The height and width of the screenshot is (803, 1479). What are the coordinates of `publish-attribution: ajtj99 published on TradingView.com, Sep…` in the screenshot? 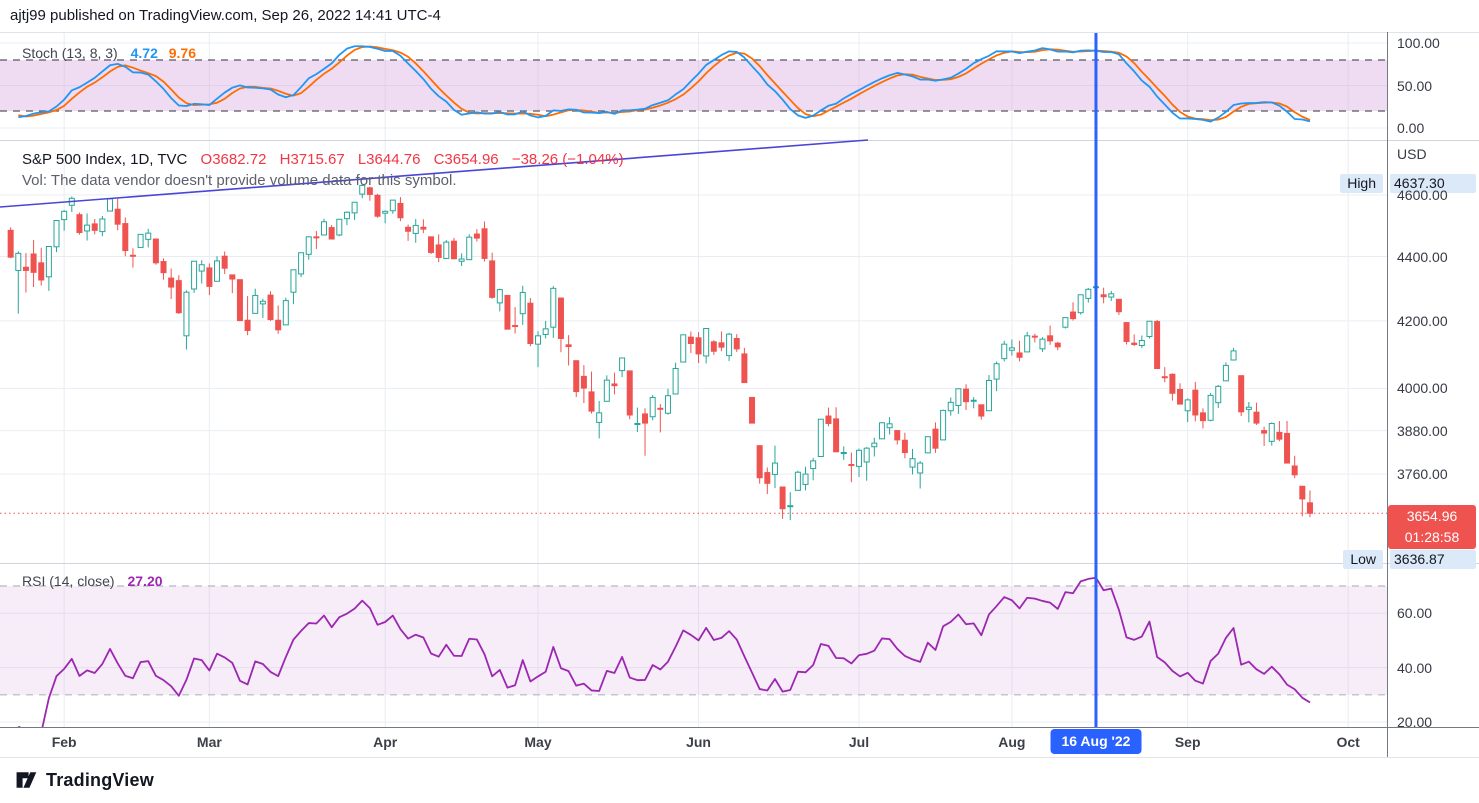 It's located at (225, 15).